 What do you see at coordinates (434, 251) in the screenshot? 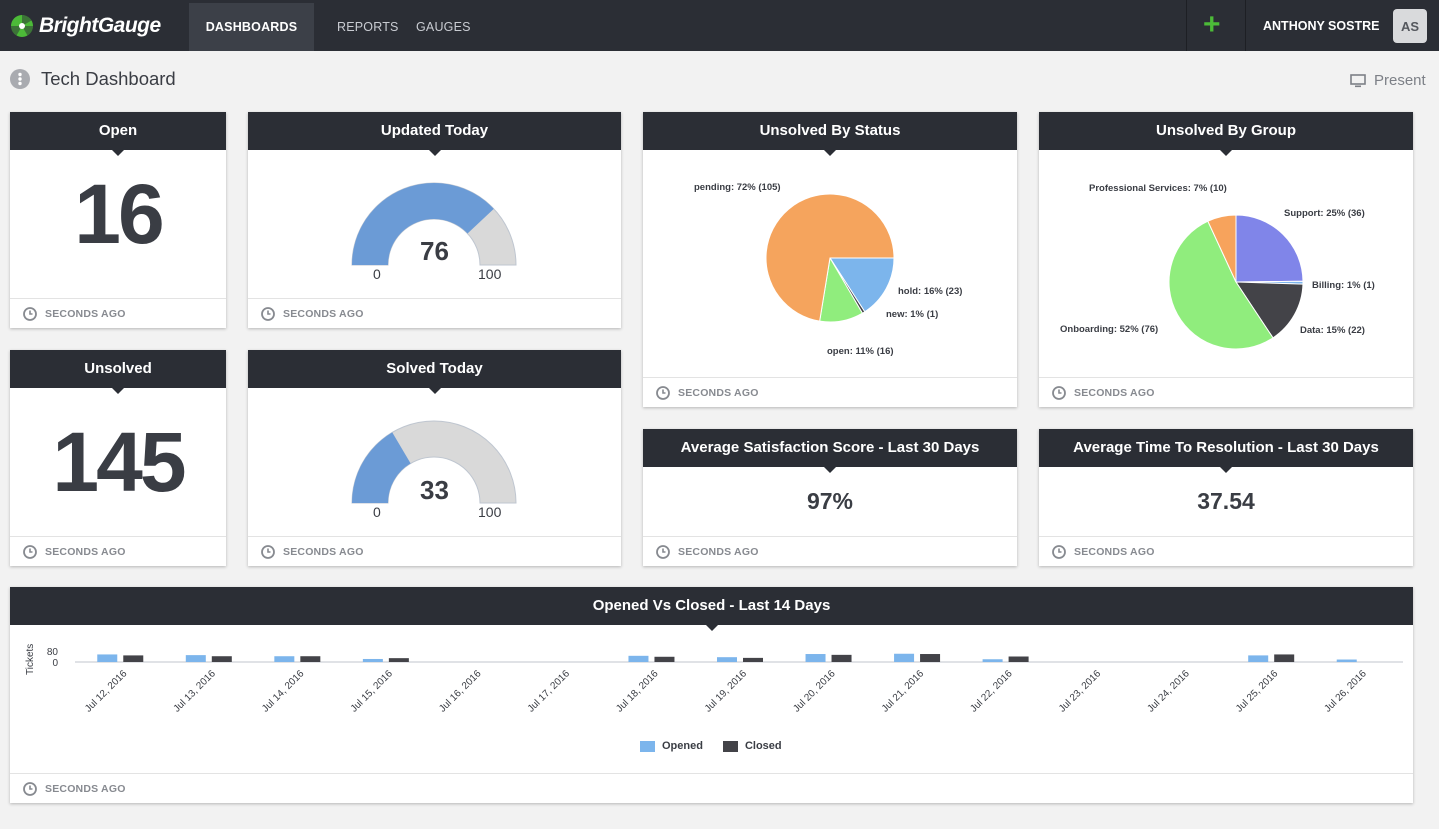
I see `gauge-value: 76` at bounding box center [434, 251].